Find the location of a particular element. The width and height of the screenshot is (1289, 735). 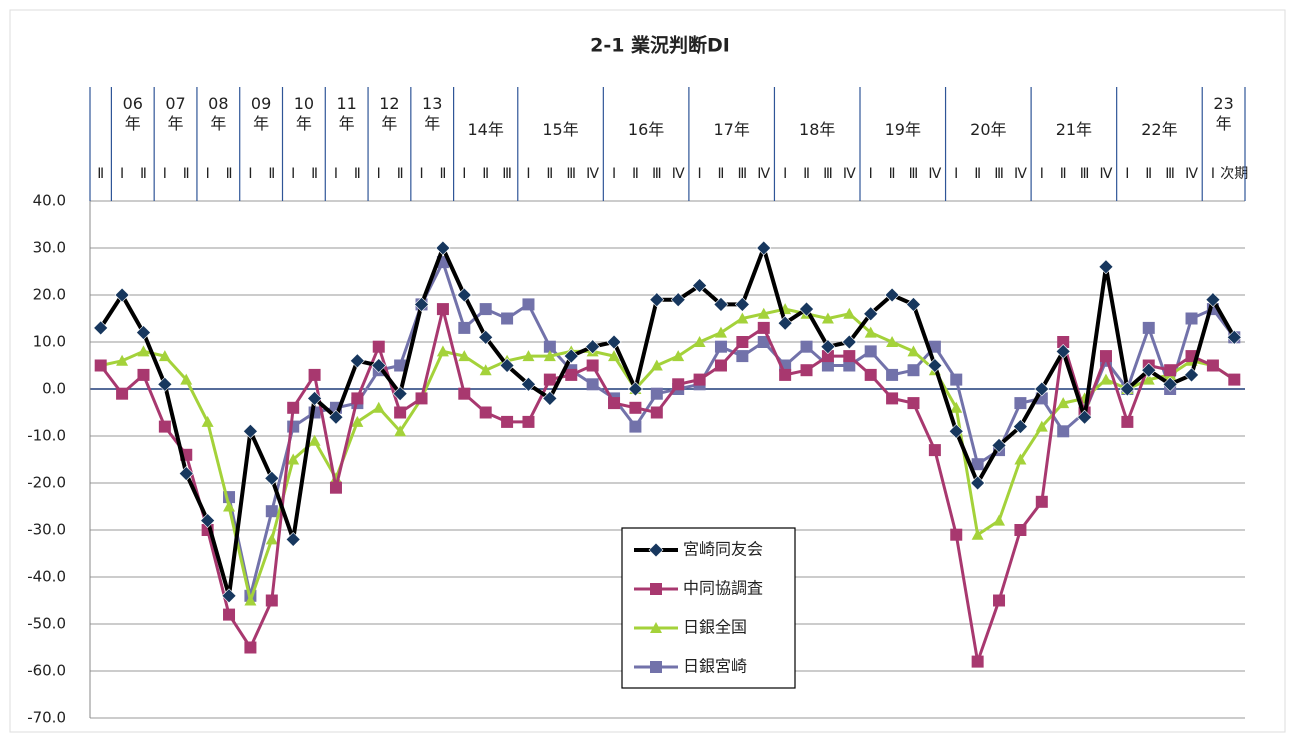

year-label: 21年 is located at coordinates (1074, 129).